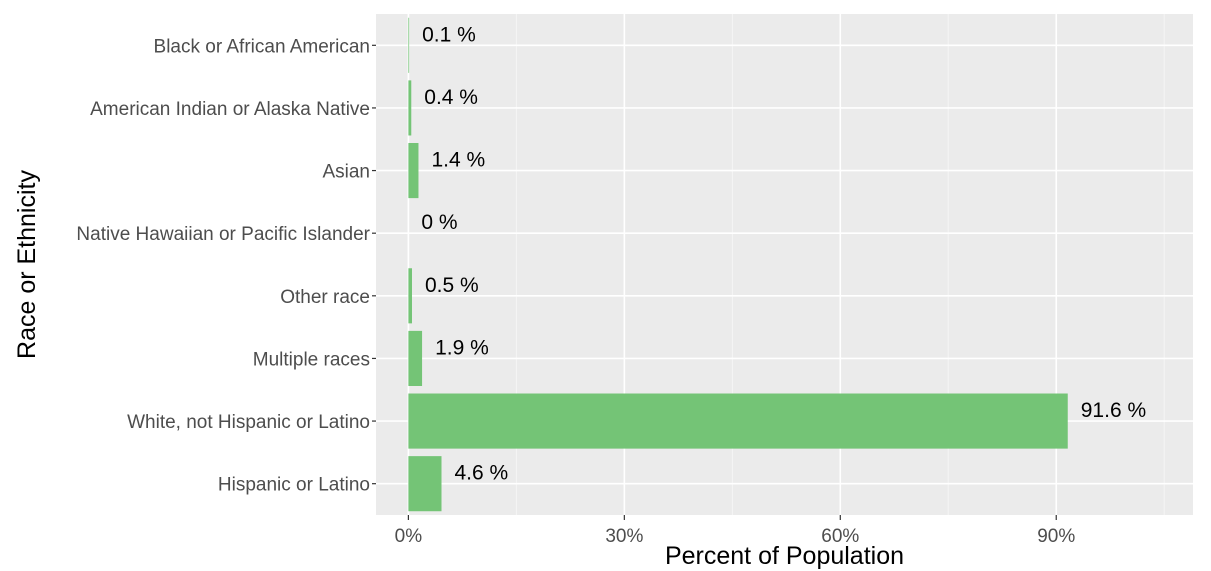 The height and width of the screenshot is (571, 1211). Describe the element at coordinates (325, 297) in the screenshot. I see `y-tick-label: Other race` at that location.